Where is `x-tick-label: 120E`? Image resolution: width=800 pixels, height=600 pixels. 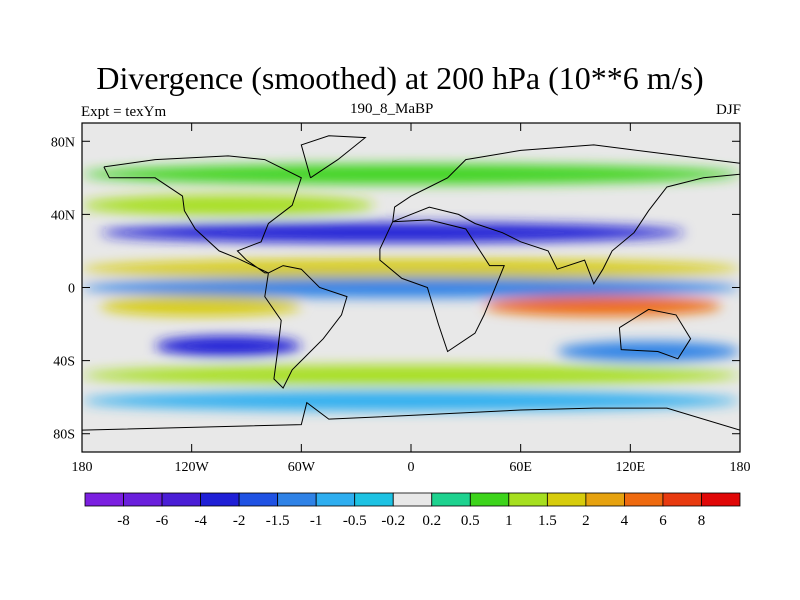
x-tick-label: 120E is located at coordinates (631, 467).